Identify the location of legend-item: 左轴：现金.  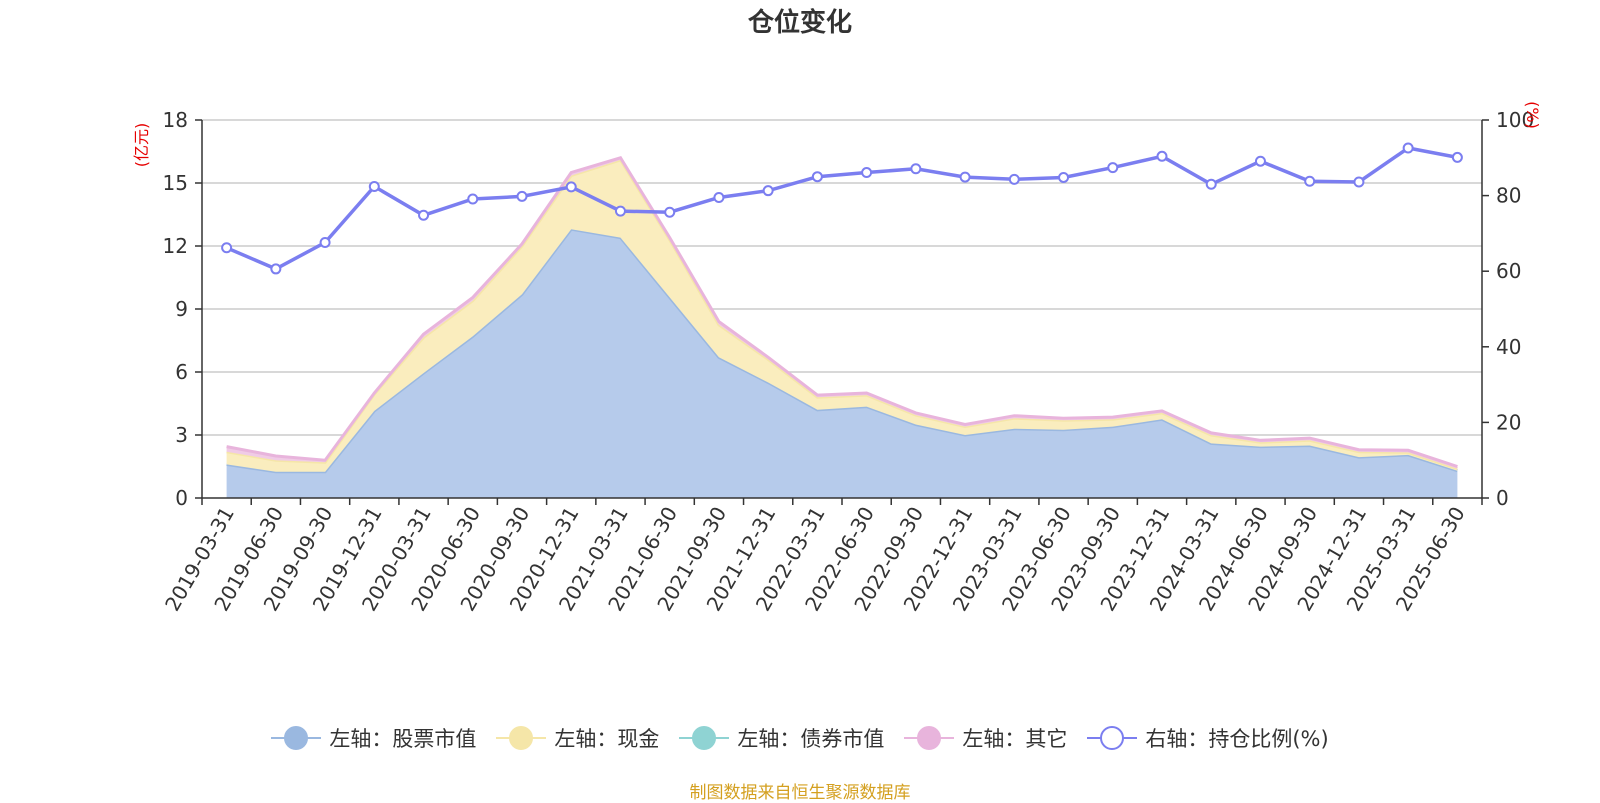
(577, 738).